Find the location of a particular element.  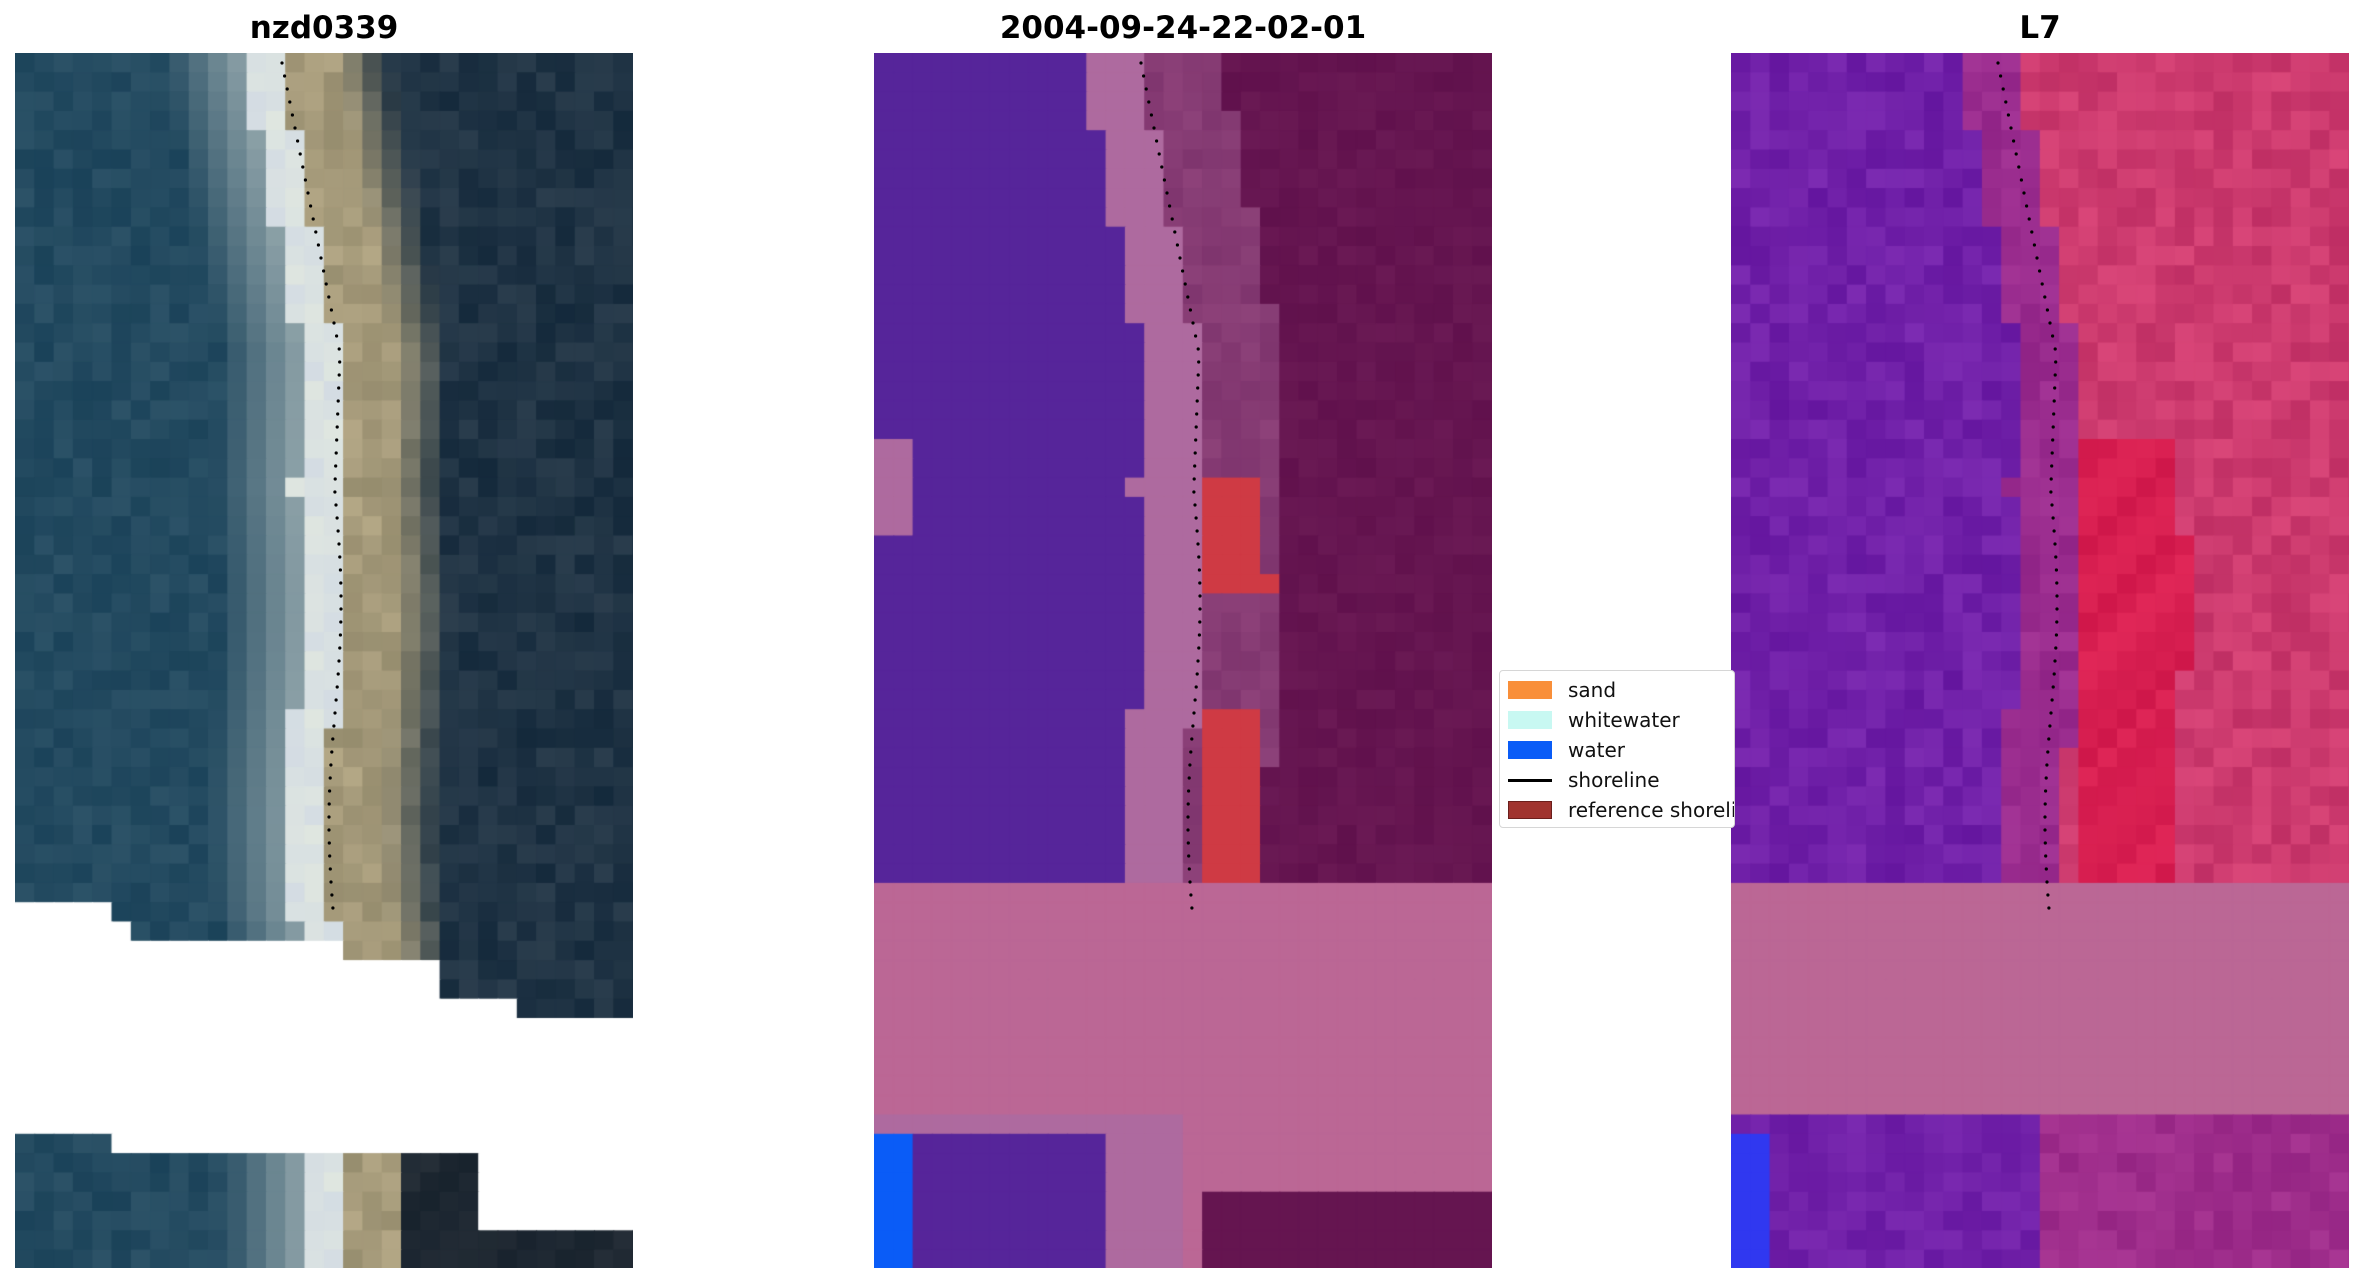

legend-item-sand: sand is located at coordinates (1562, 690).